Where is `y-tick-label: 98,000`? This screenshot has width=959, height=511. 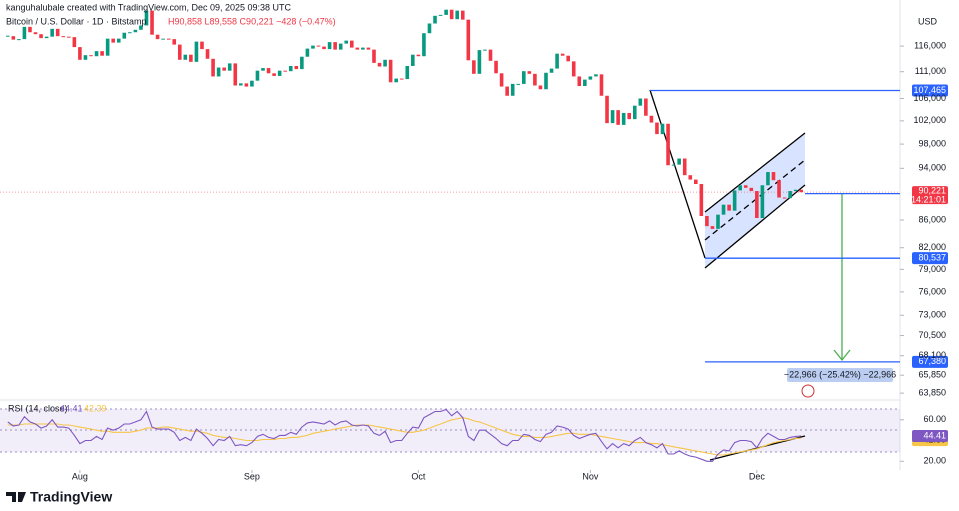 y-tick-label: 98,000 is located at coordinates (932, 143).